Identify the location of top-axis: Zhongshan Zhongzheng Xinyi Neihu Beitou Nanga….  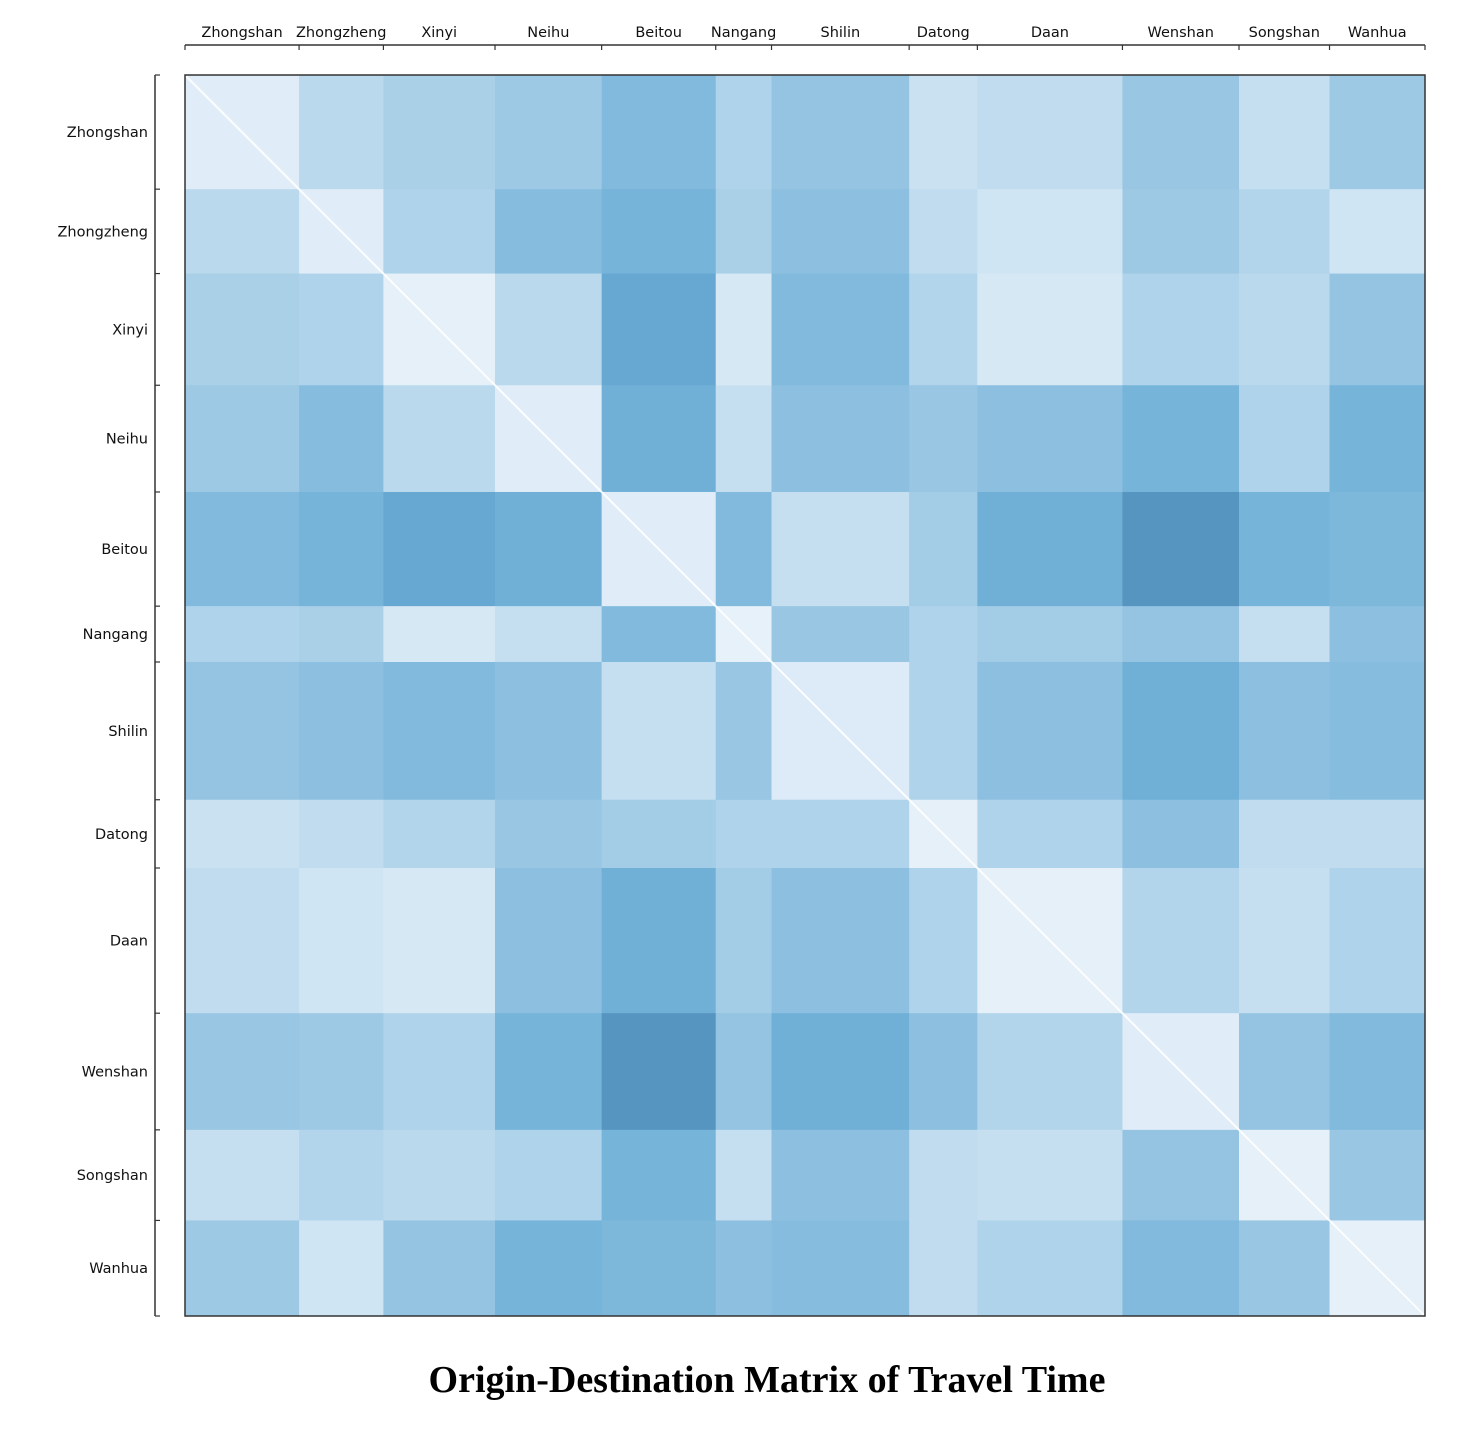
(805, 37).